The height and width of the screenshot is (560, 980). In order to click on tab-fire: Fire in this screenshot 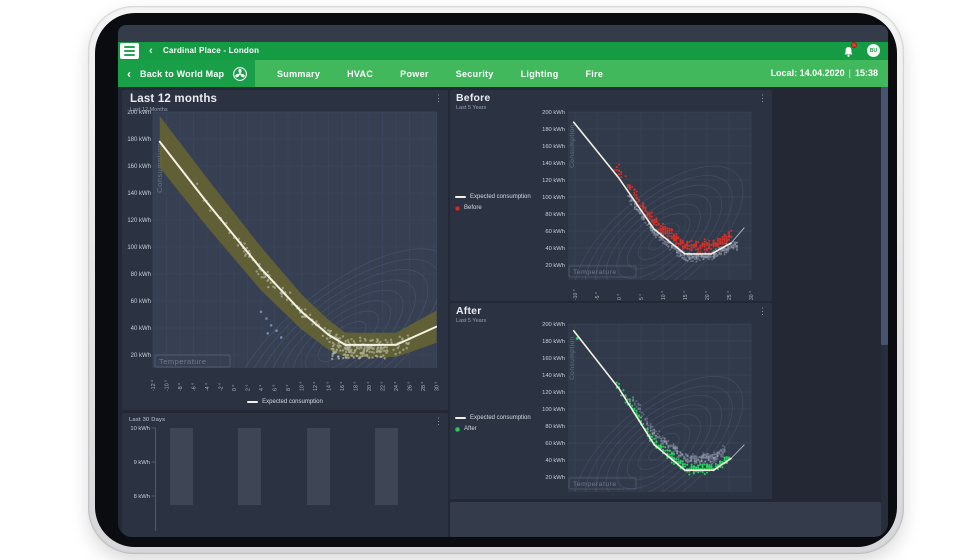, I will do `click(594, 73)`.